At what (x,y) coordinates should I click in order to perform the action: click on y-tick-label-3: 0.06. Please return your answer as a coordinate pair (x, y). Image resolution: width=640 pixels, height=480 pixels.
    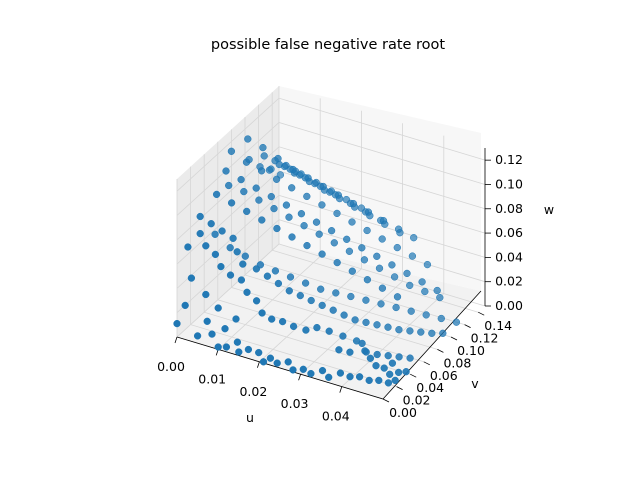
    Looking at the image, I should click on (444, 375).